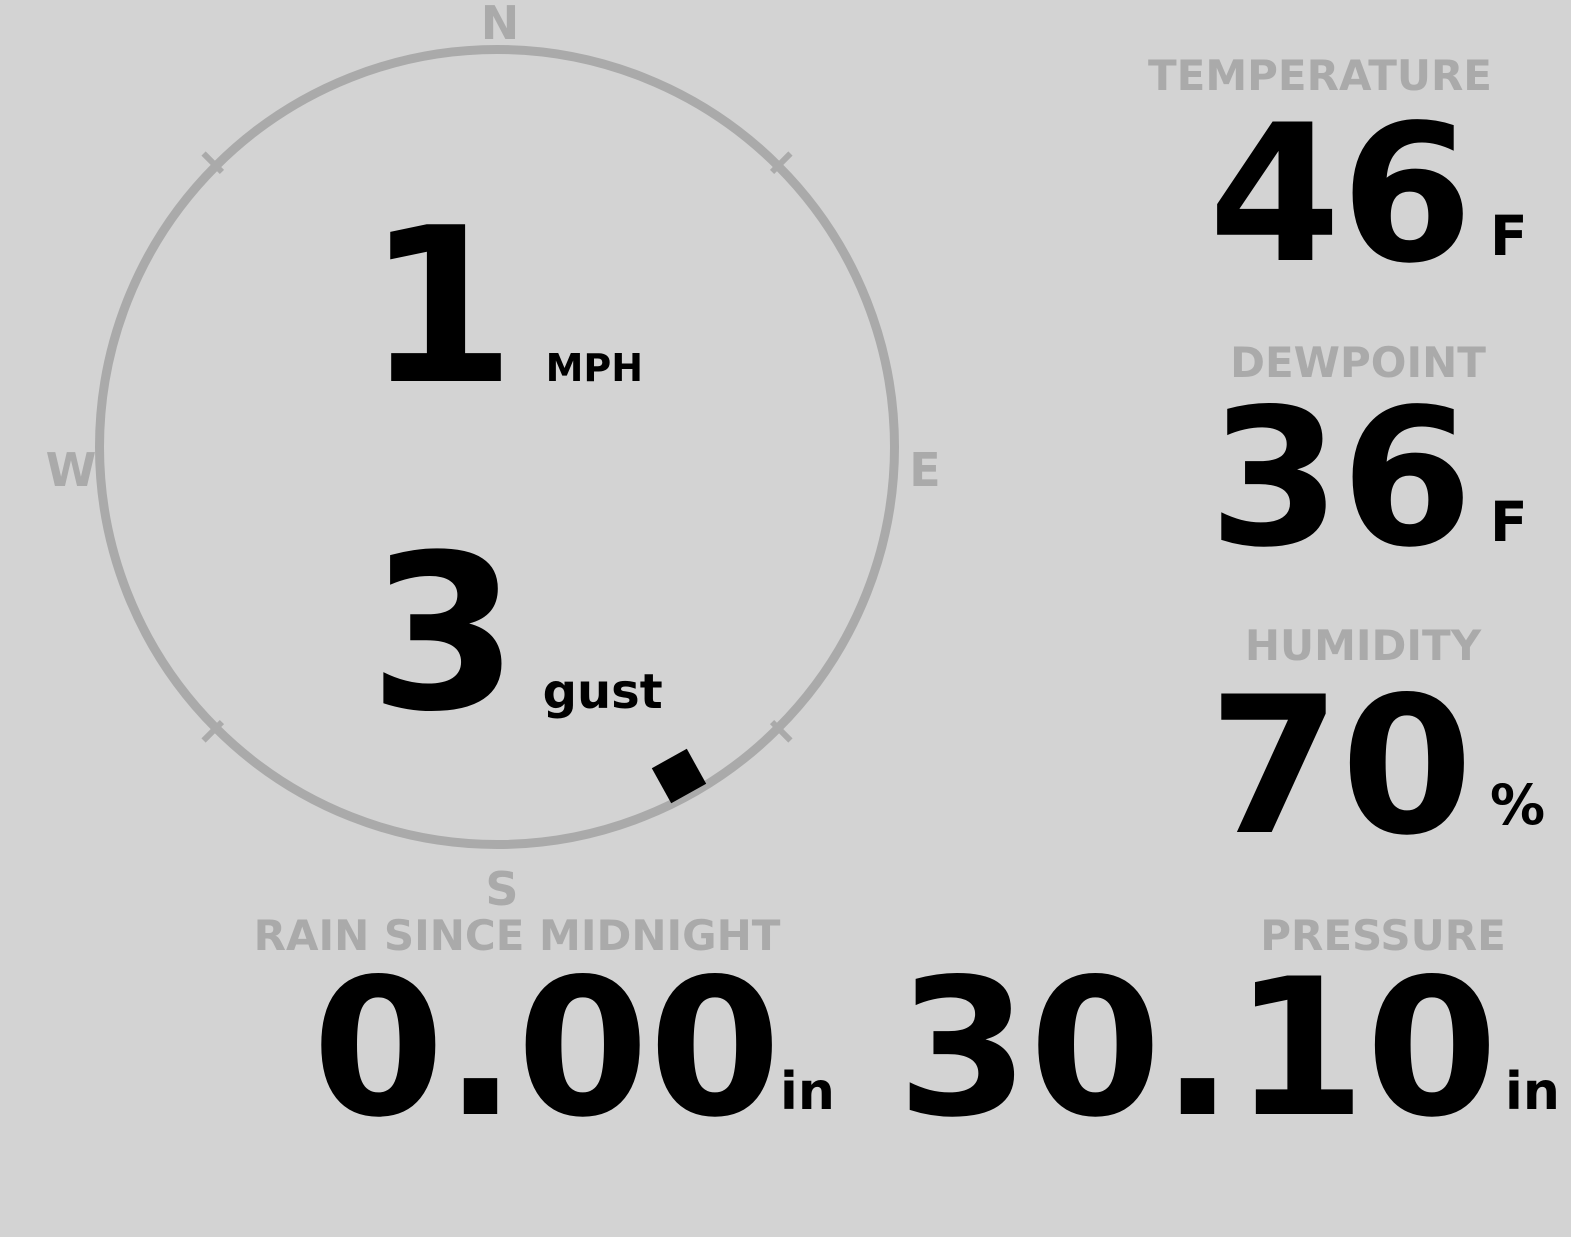  What do you see at coordinates (71, 470) in the screenshot?
I see `compass-letter-west: W` at bounding box center [71, 470].